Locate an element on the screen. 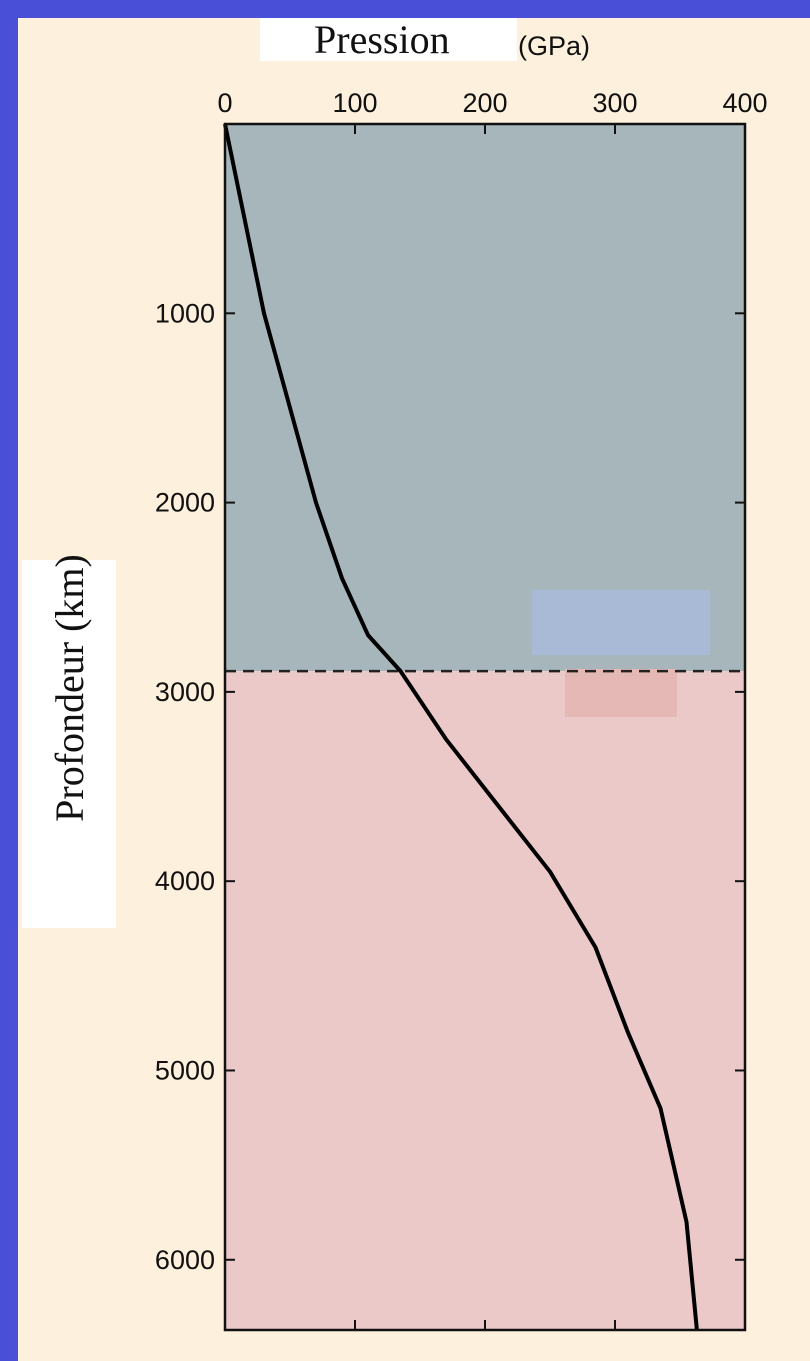 The height and width of the screenshot is (1361, 810). x-axis-title: Pression is located at coordinates (382, 40).